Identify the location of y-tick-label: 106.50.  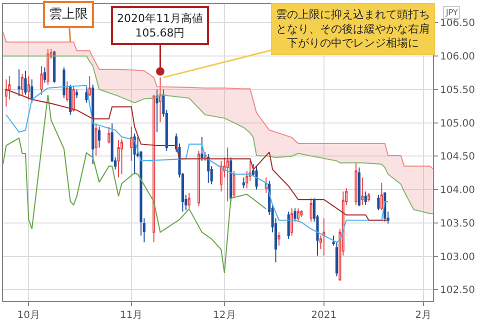
(457, 24).